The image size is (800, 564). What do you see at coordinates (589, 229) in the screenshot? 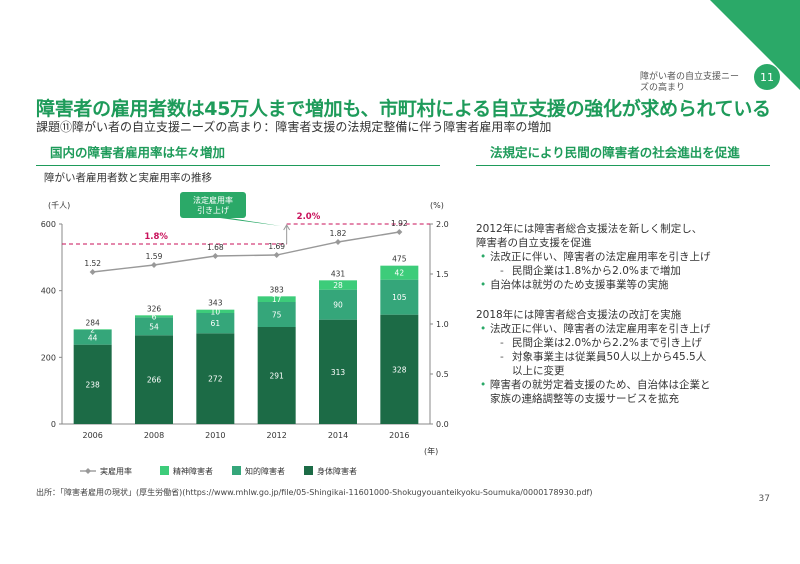
I see `block1-heading-line1: 2012年には障害者総合支援法を新しく制定し、` at bounding box center [589, 229].